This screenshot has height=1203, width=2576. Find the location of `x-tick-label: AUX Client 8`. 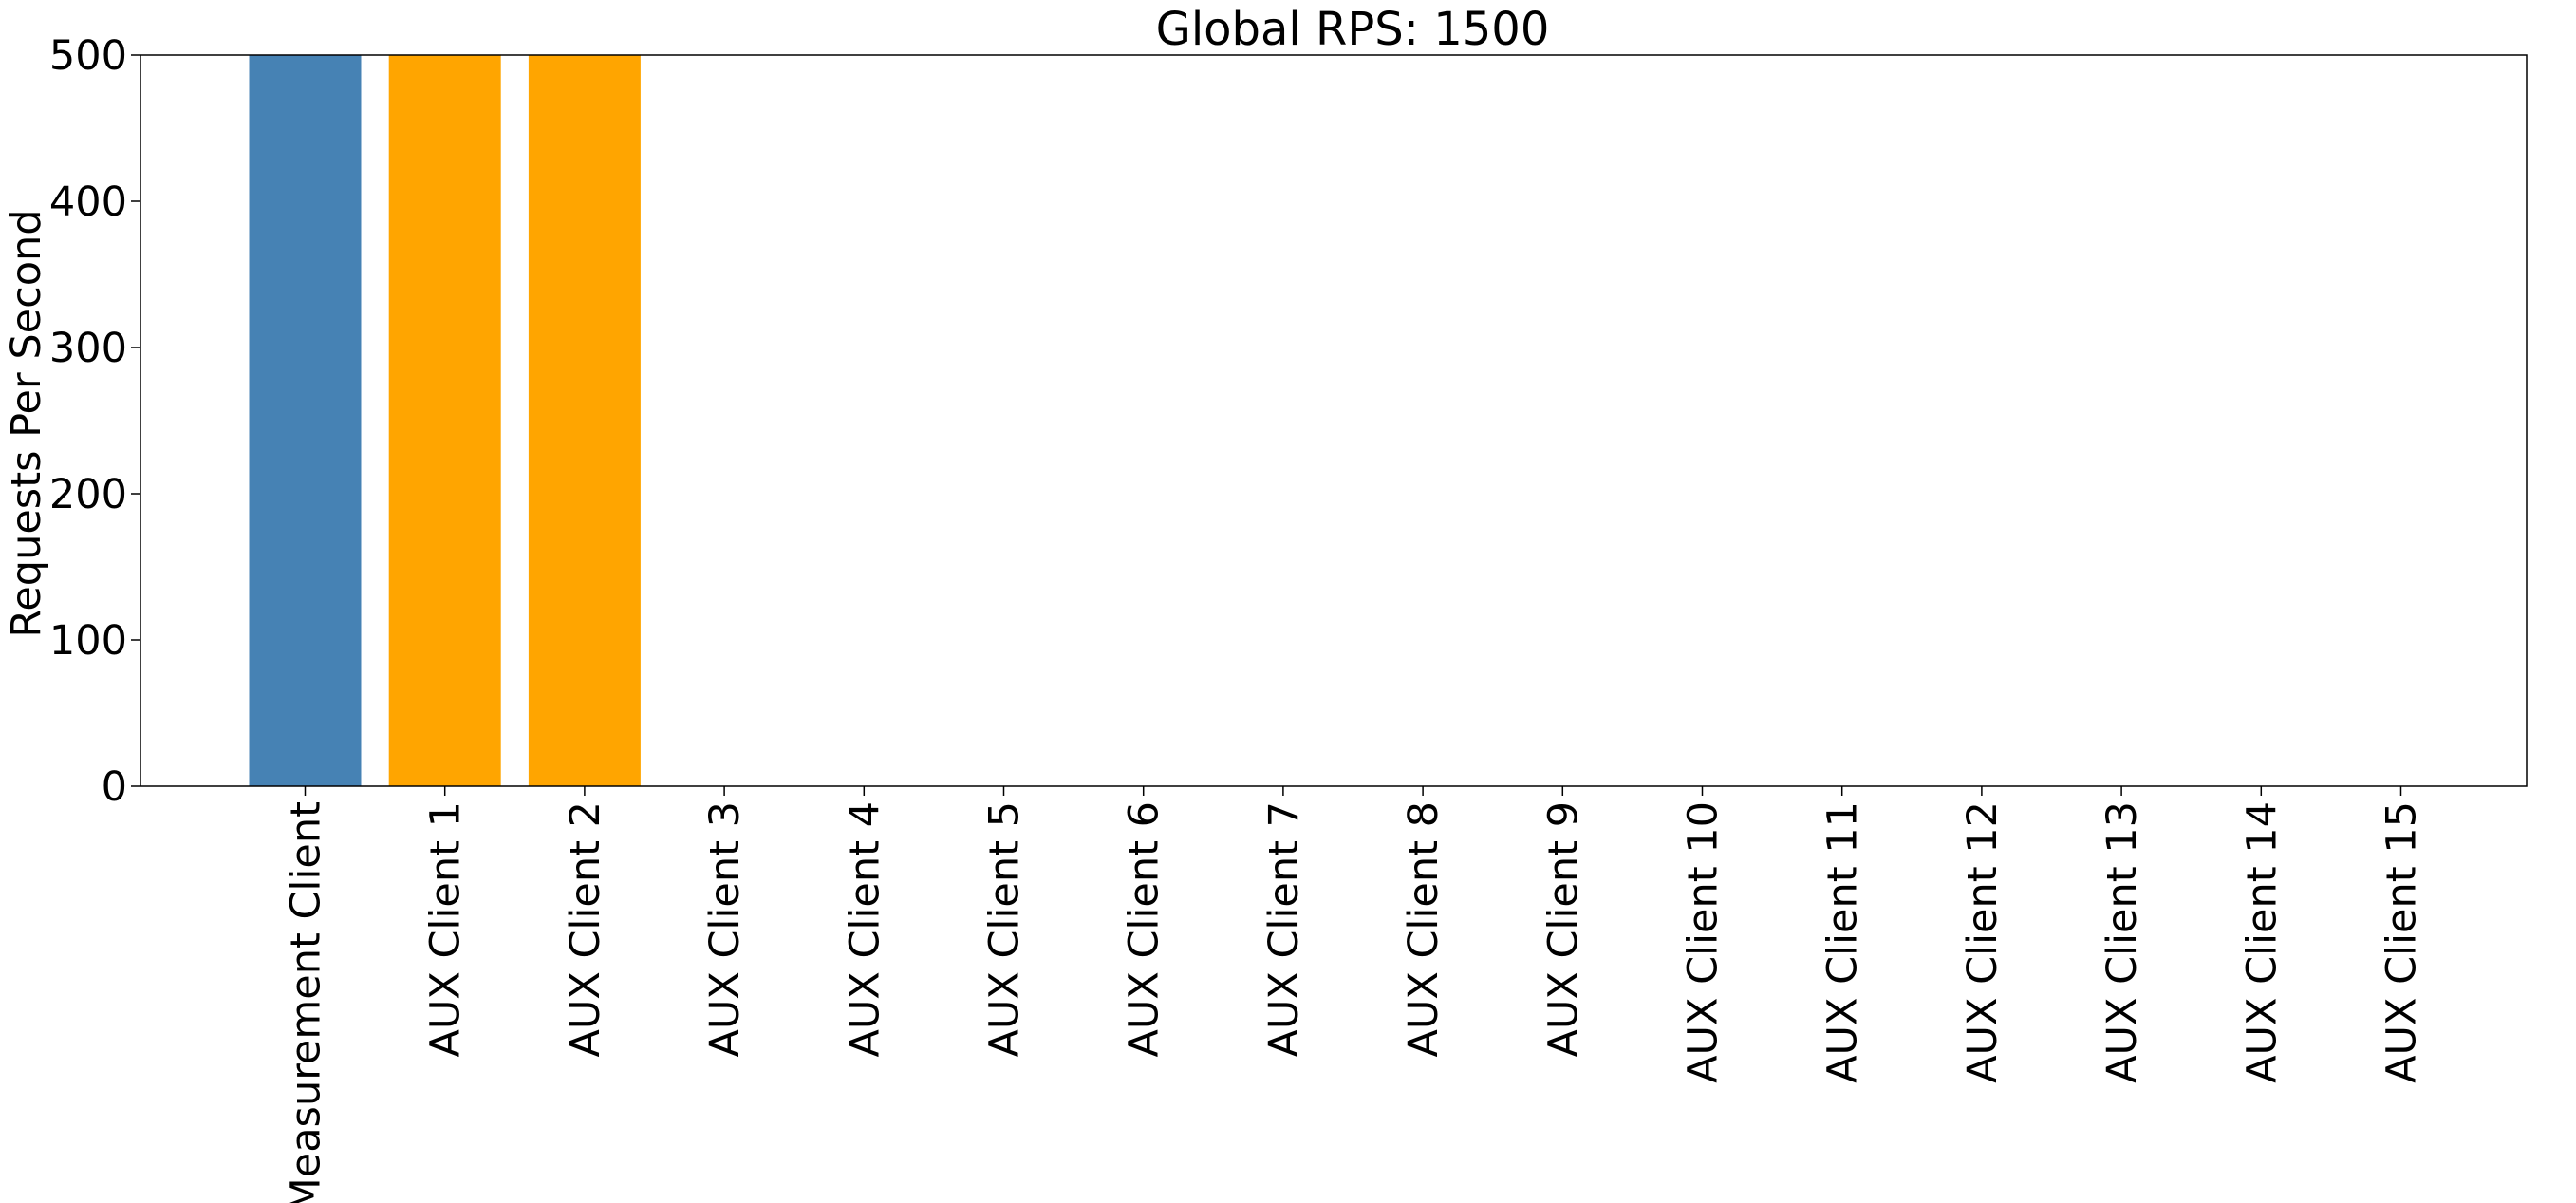

x-tick-label: AUX Client 8 is located at coordinates (1424, 929).